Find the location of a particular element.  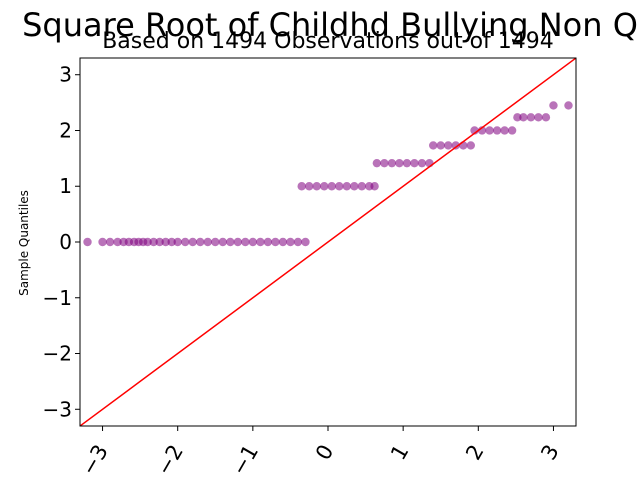

y-tick-label: 0 is located at coordinates (65, 242).